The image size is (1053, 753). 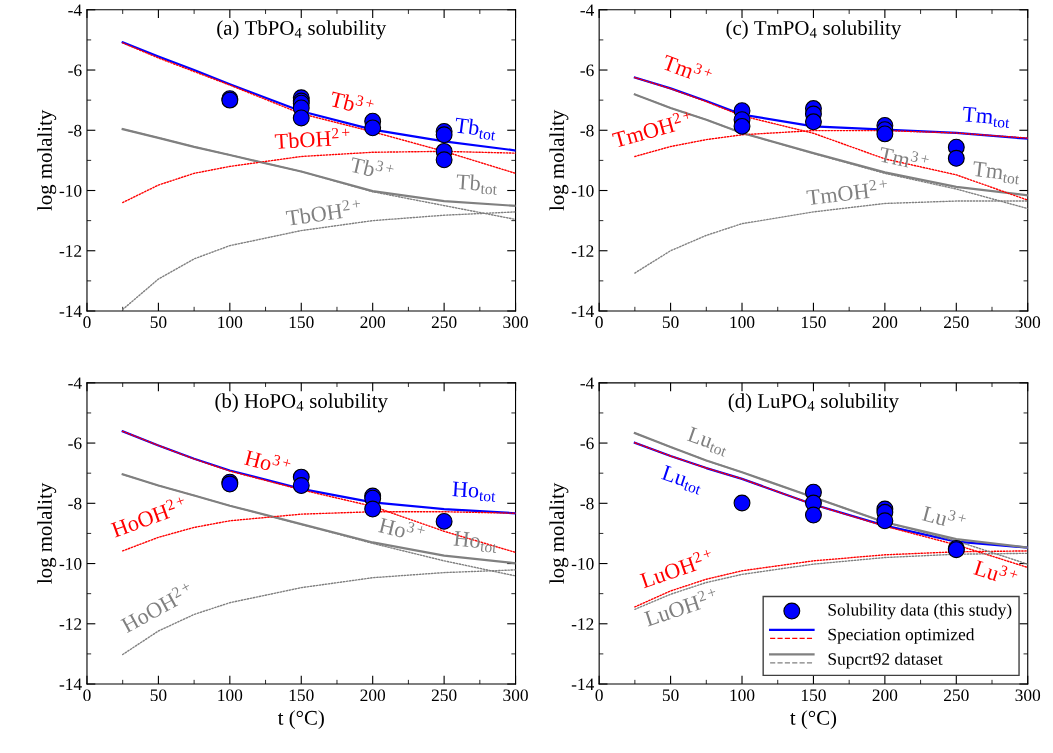 What do you see at coordinates (301, 403) in the screenshot?
I see `chart-title: (b) HoPO$_{4}$ solubility` at bounding box center [301, 403].